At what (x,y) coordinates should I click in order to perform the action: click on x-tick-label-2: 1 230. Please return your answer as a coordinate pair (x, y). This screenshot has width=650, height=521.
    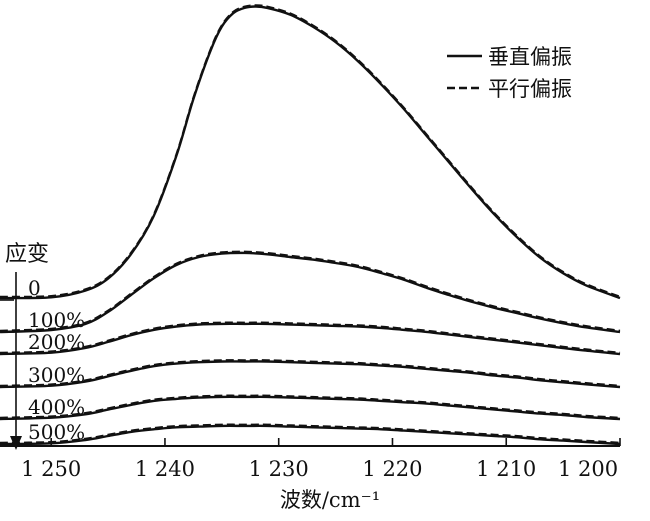
    Looking at the image, I should click on (279, 469).